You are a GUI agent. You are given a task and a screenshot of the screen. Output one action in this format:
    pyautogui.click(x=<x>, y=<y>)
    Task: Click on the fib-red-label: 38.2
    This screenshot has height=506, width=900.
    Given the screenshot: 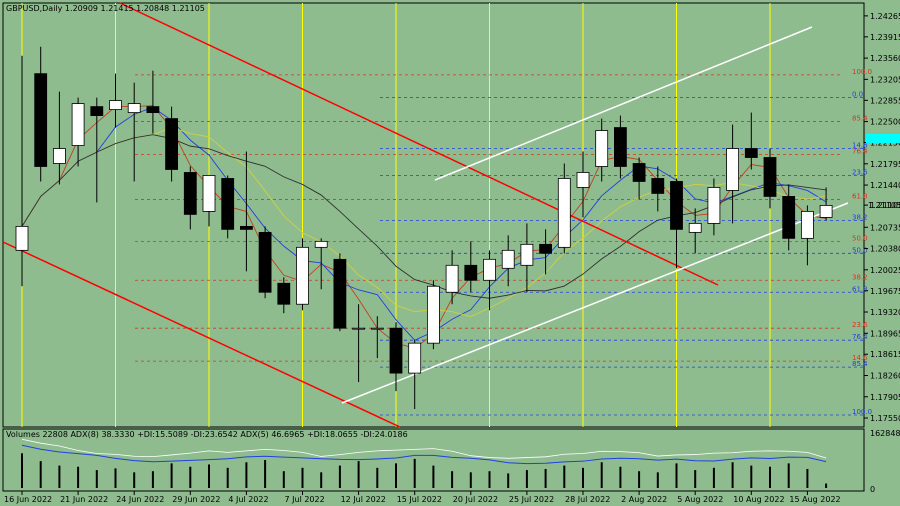 What is the action you would take?
    pyautogui.click(x=860, y=277)
    